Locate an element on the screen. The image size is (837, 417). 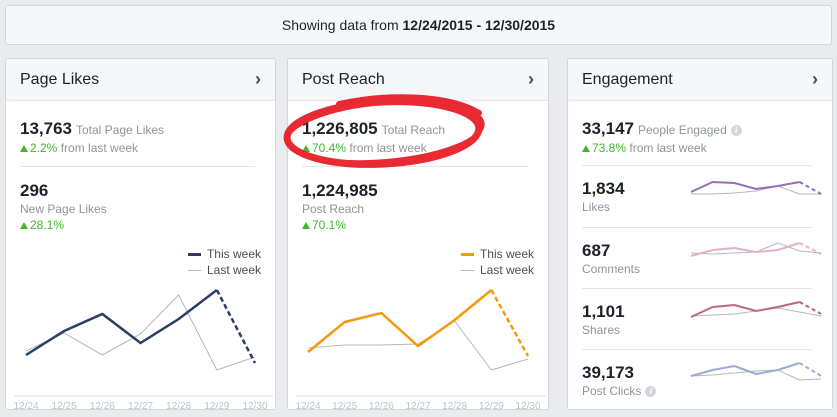
date-range-value: 12/24/2015 - 12/30/2015 is located at coordinates (479, 25).